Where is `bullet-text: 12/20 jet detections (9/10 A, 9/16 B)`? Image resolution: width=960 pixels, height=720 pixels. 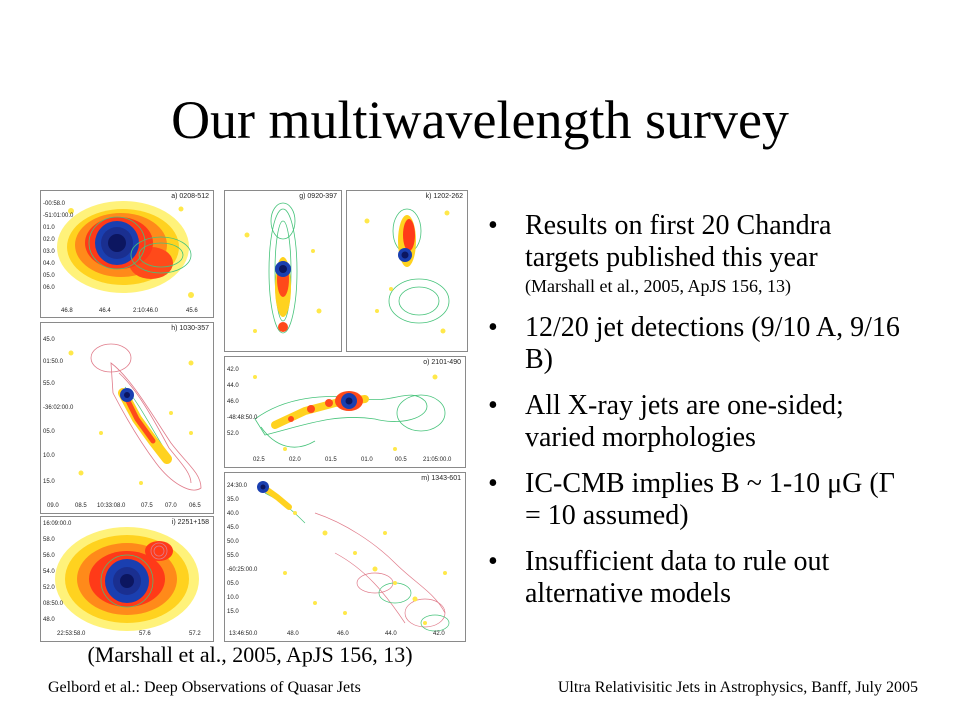 bullet-text: 12/20 jet detections (9/10 A, 9/16 B) is located at coordinates (712, 343).